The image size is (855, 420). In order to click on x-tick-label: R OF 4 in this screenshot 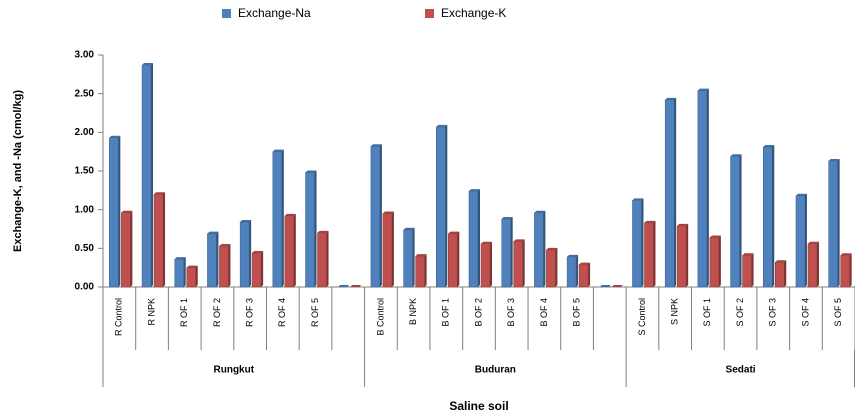, I will do `click(282, 312)`.